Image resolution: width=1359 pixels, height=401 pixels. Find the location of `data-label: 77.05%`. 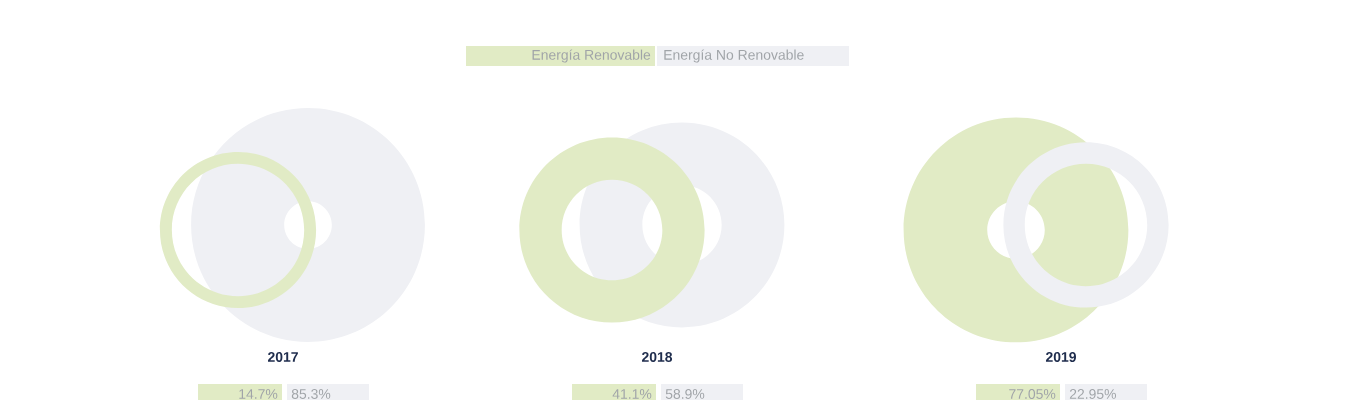

data-label: 77.05% is located at coordinates (1032, 394).